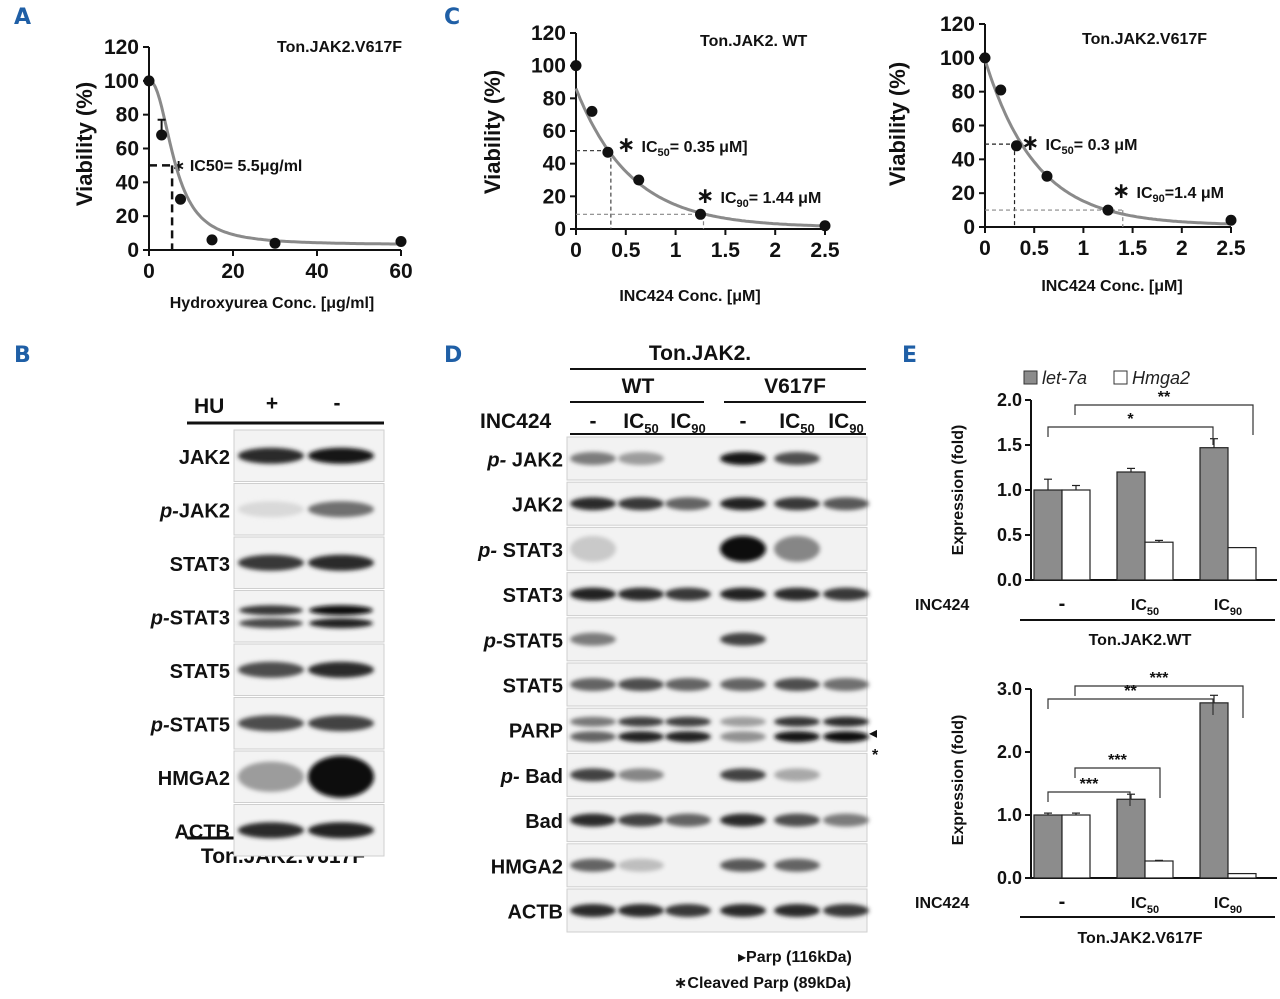 This screenshot has width=1280, height=999. Describe the element at coordinates (1079, 143) in the screenshot. I see `chart-c2-ic50-annotation: ∗ IC50= 0.3 μM` at that location.